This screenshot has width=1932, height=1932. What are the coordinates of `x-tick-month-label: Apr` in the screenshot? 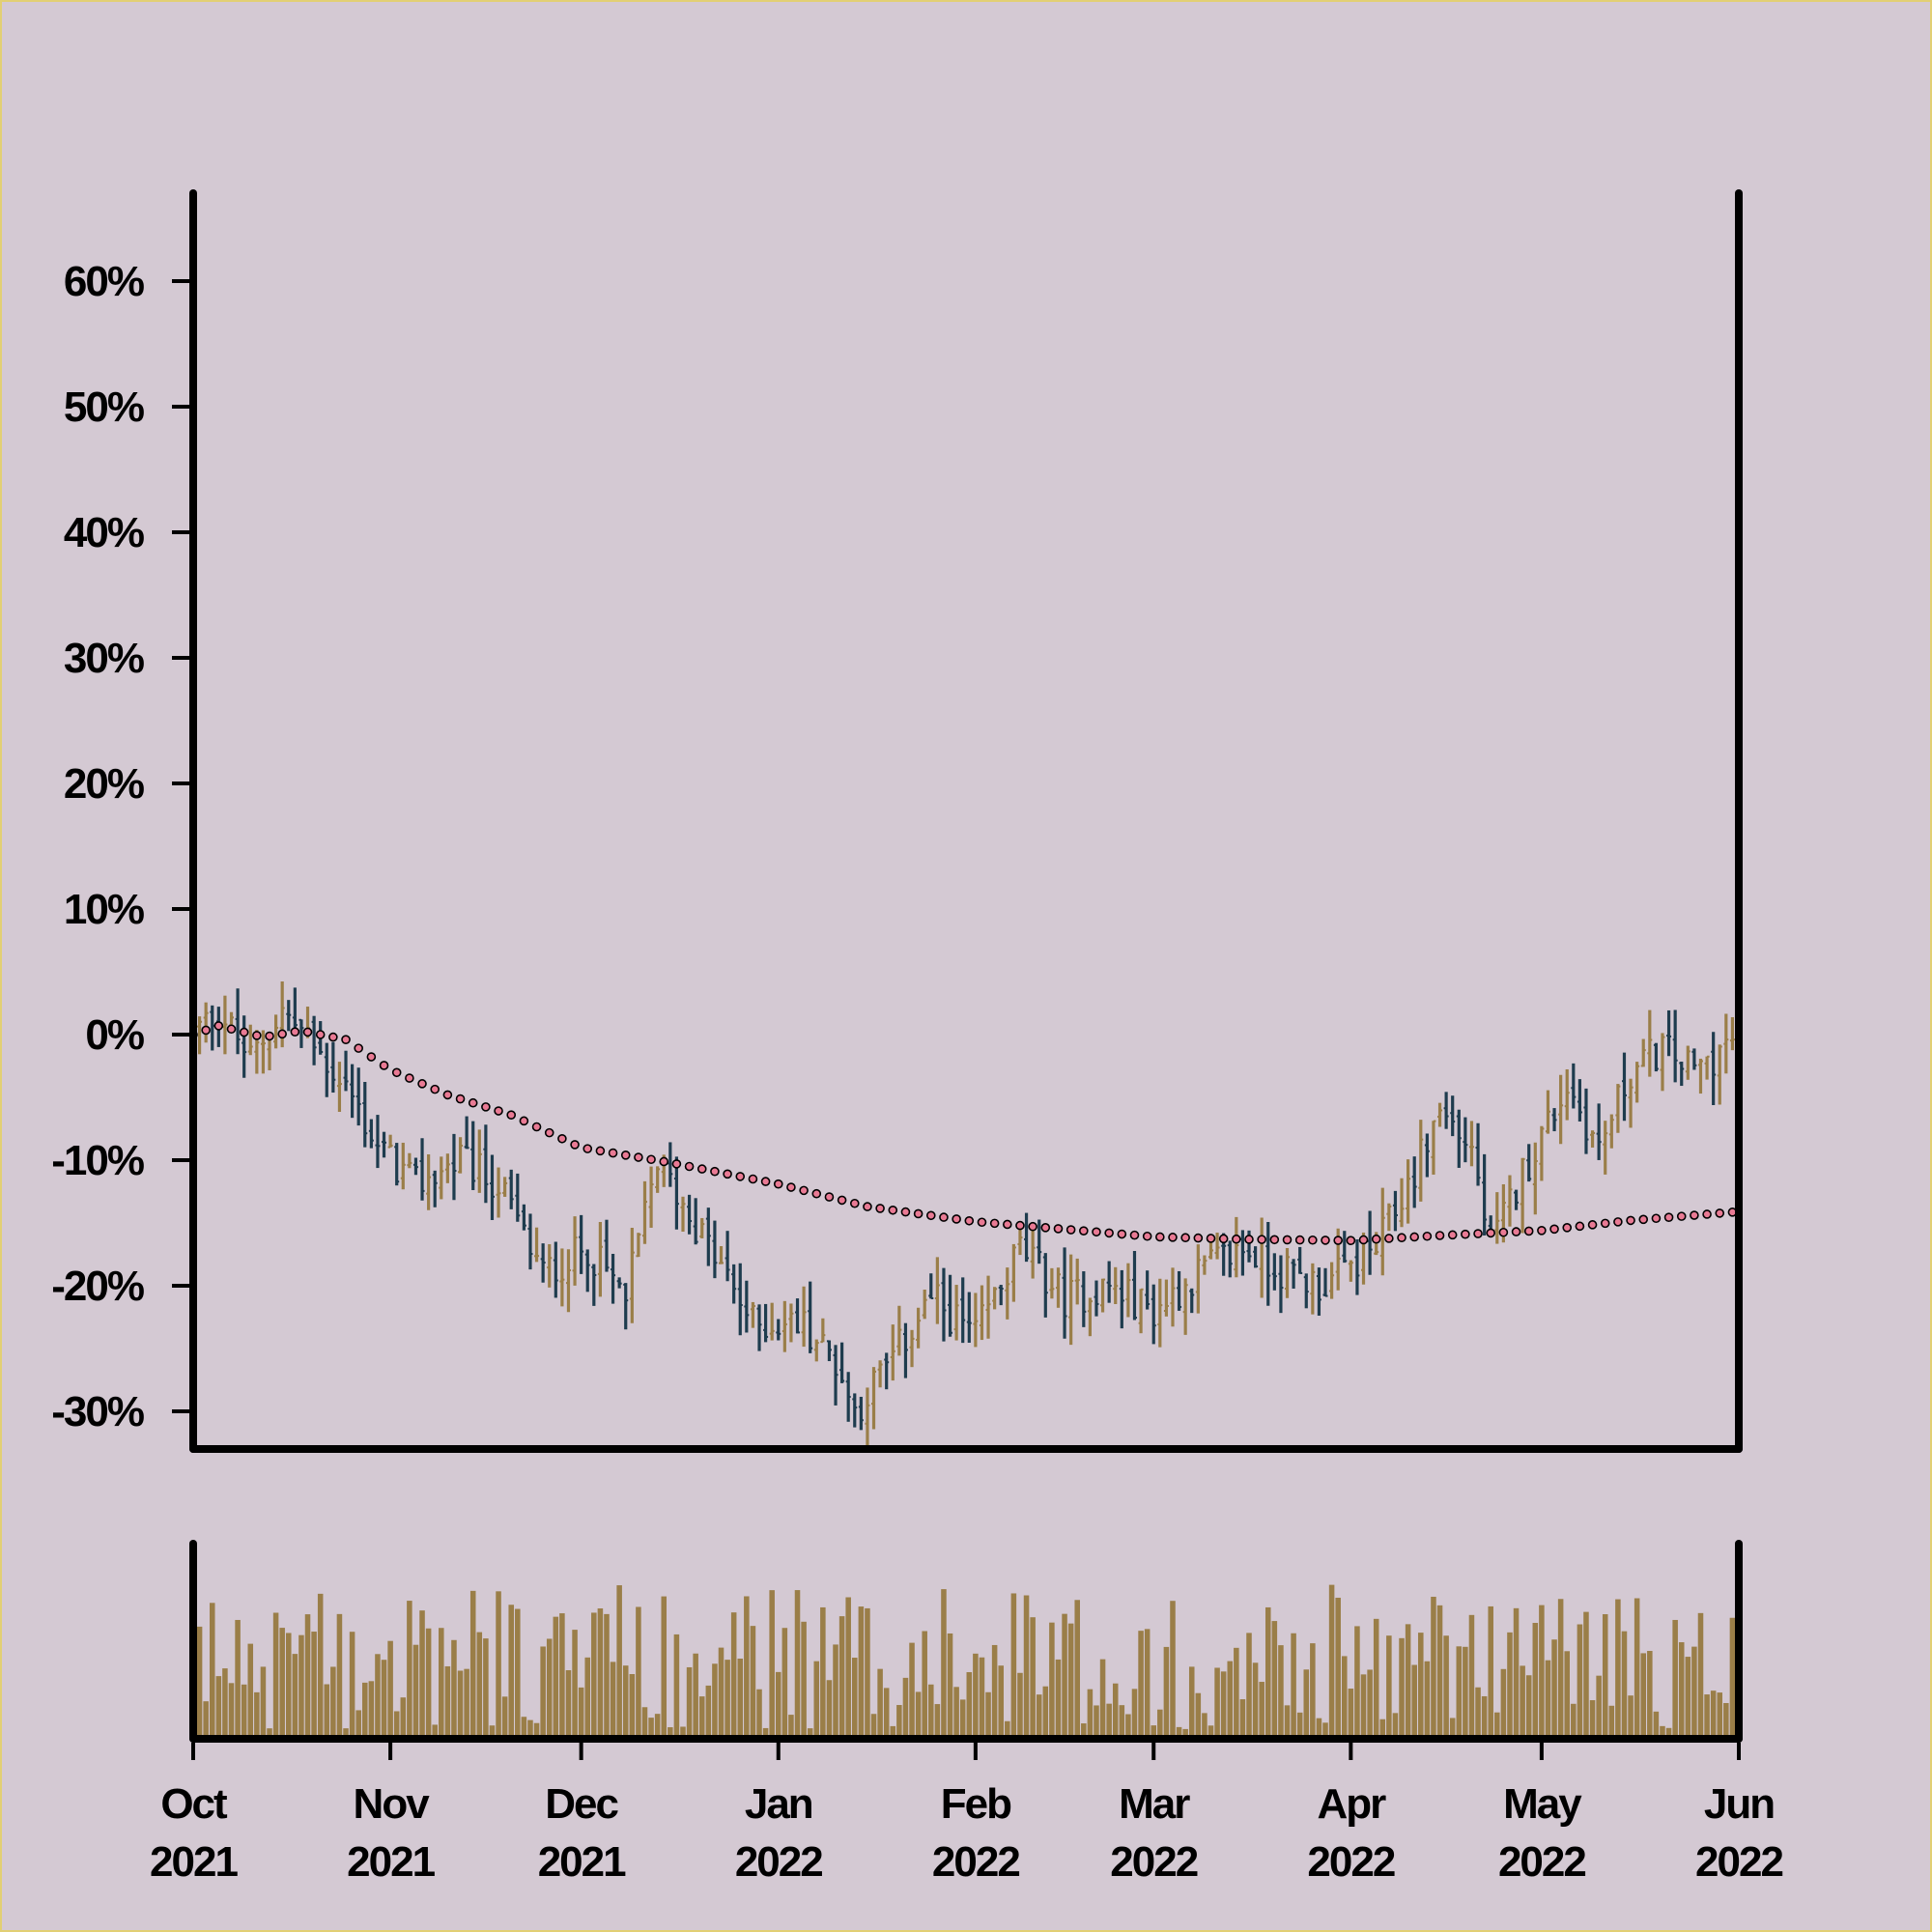 It's located at (1351, 1804).